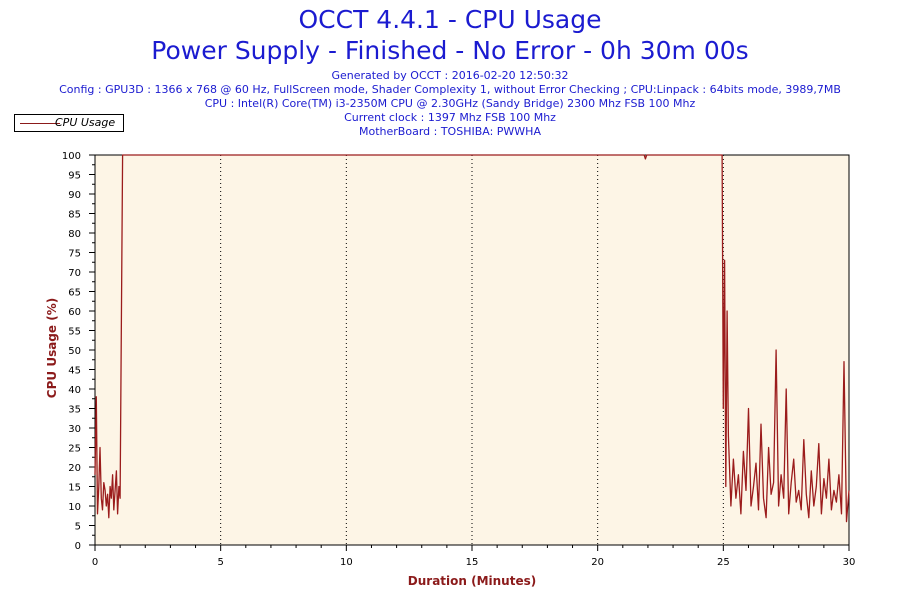 The width and height of the screenshot is (900, 600). What do you see at coordinates (450, 117) in the screenshot?
I see `info-clock: Current clock : 1397 Mhz FSB 100 Mhz` at bounding box center [450, 117].